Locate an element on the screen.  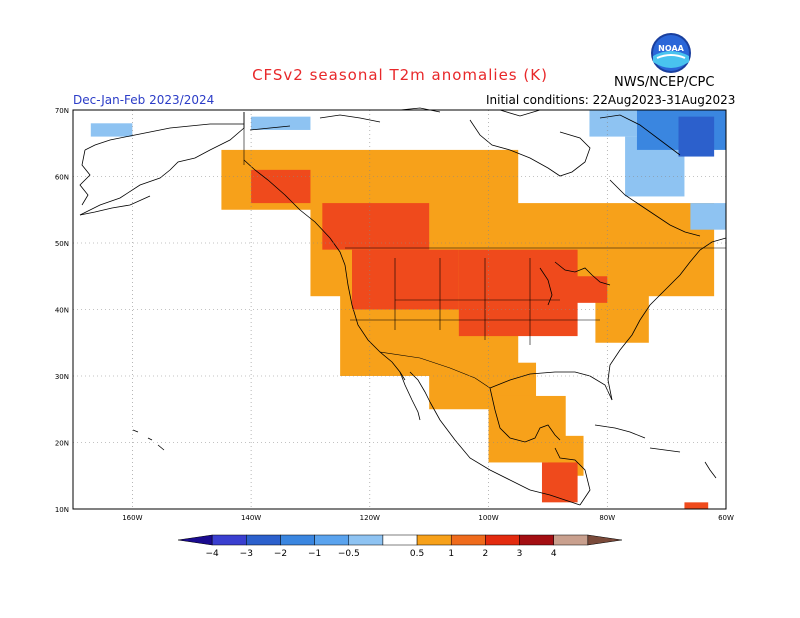
longitude-tick-label: 80W is located at coordinates (607, 518).